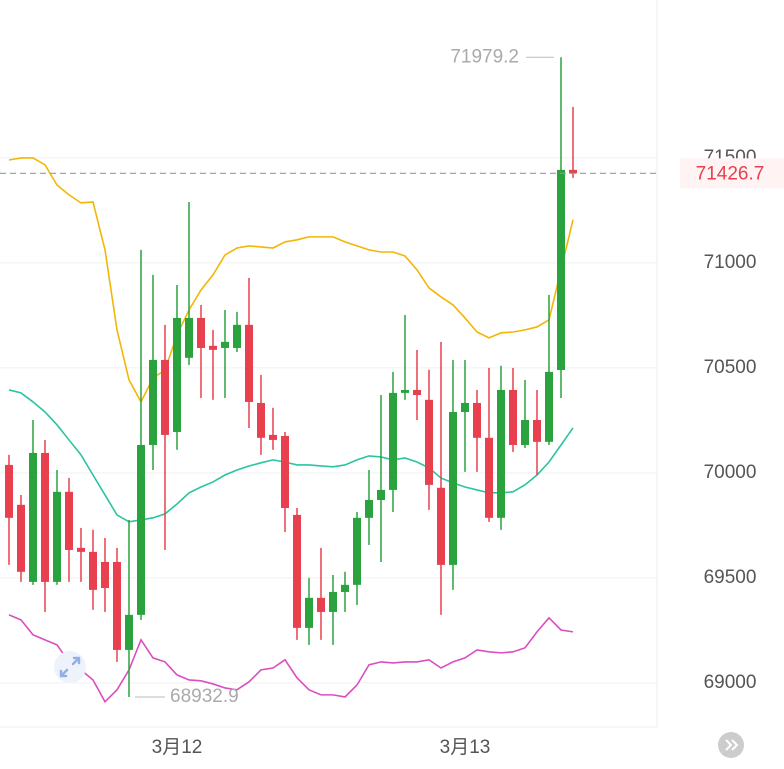  Describe the element at coordinates (730, 577) in the screenshot. I see `y-tick-label: 69500` at that location.